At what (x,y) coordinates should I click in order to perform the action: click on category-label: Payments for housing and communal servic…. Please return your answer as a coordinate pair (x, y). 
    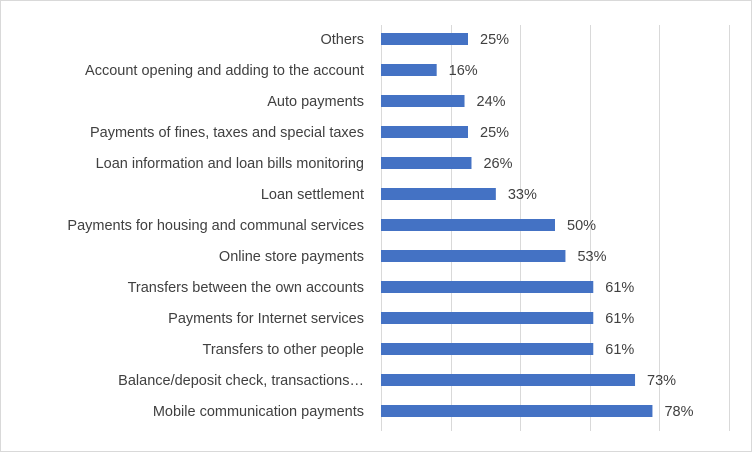
    Looking at the image, I should click on (215, 226).